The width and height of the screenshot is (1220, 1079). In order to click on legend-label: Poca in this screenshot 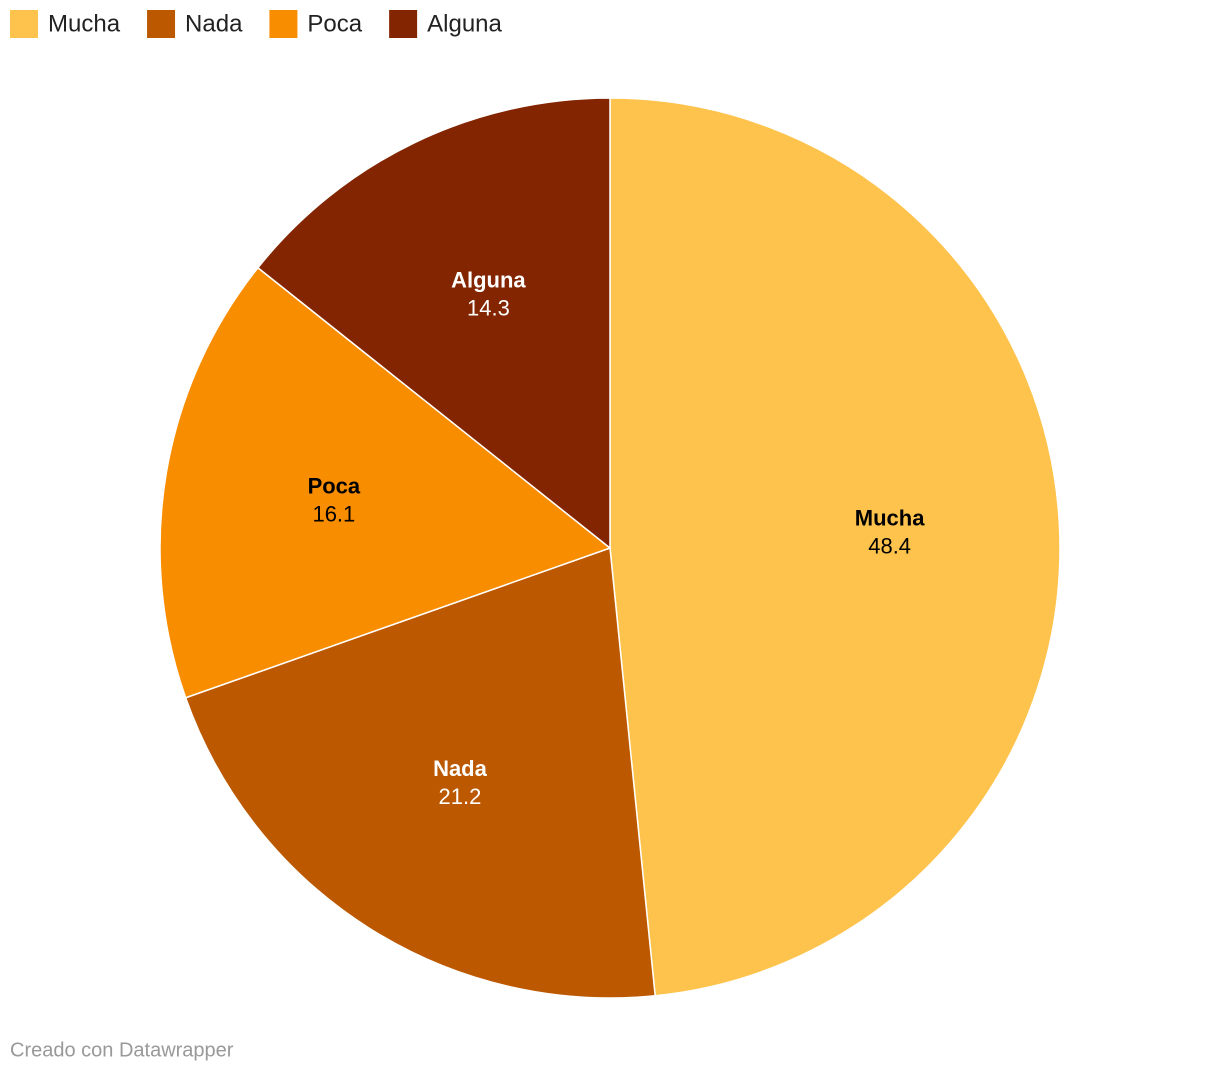, I will do `click(334, 23)`.